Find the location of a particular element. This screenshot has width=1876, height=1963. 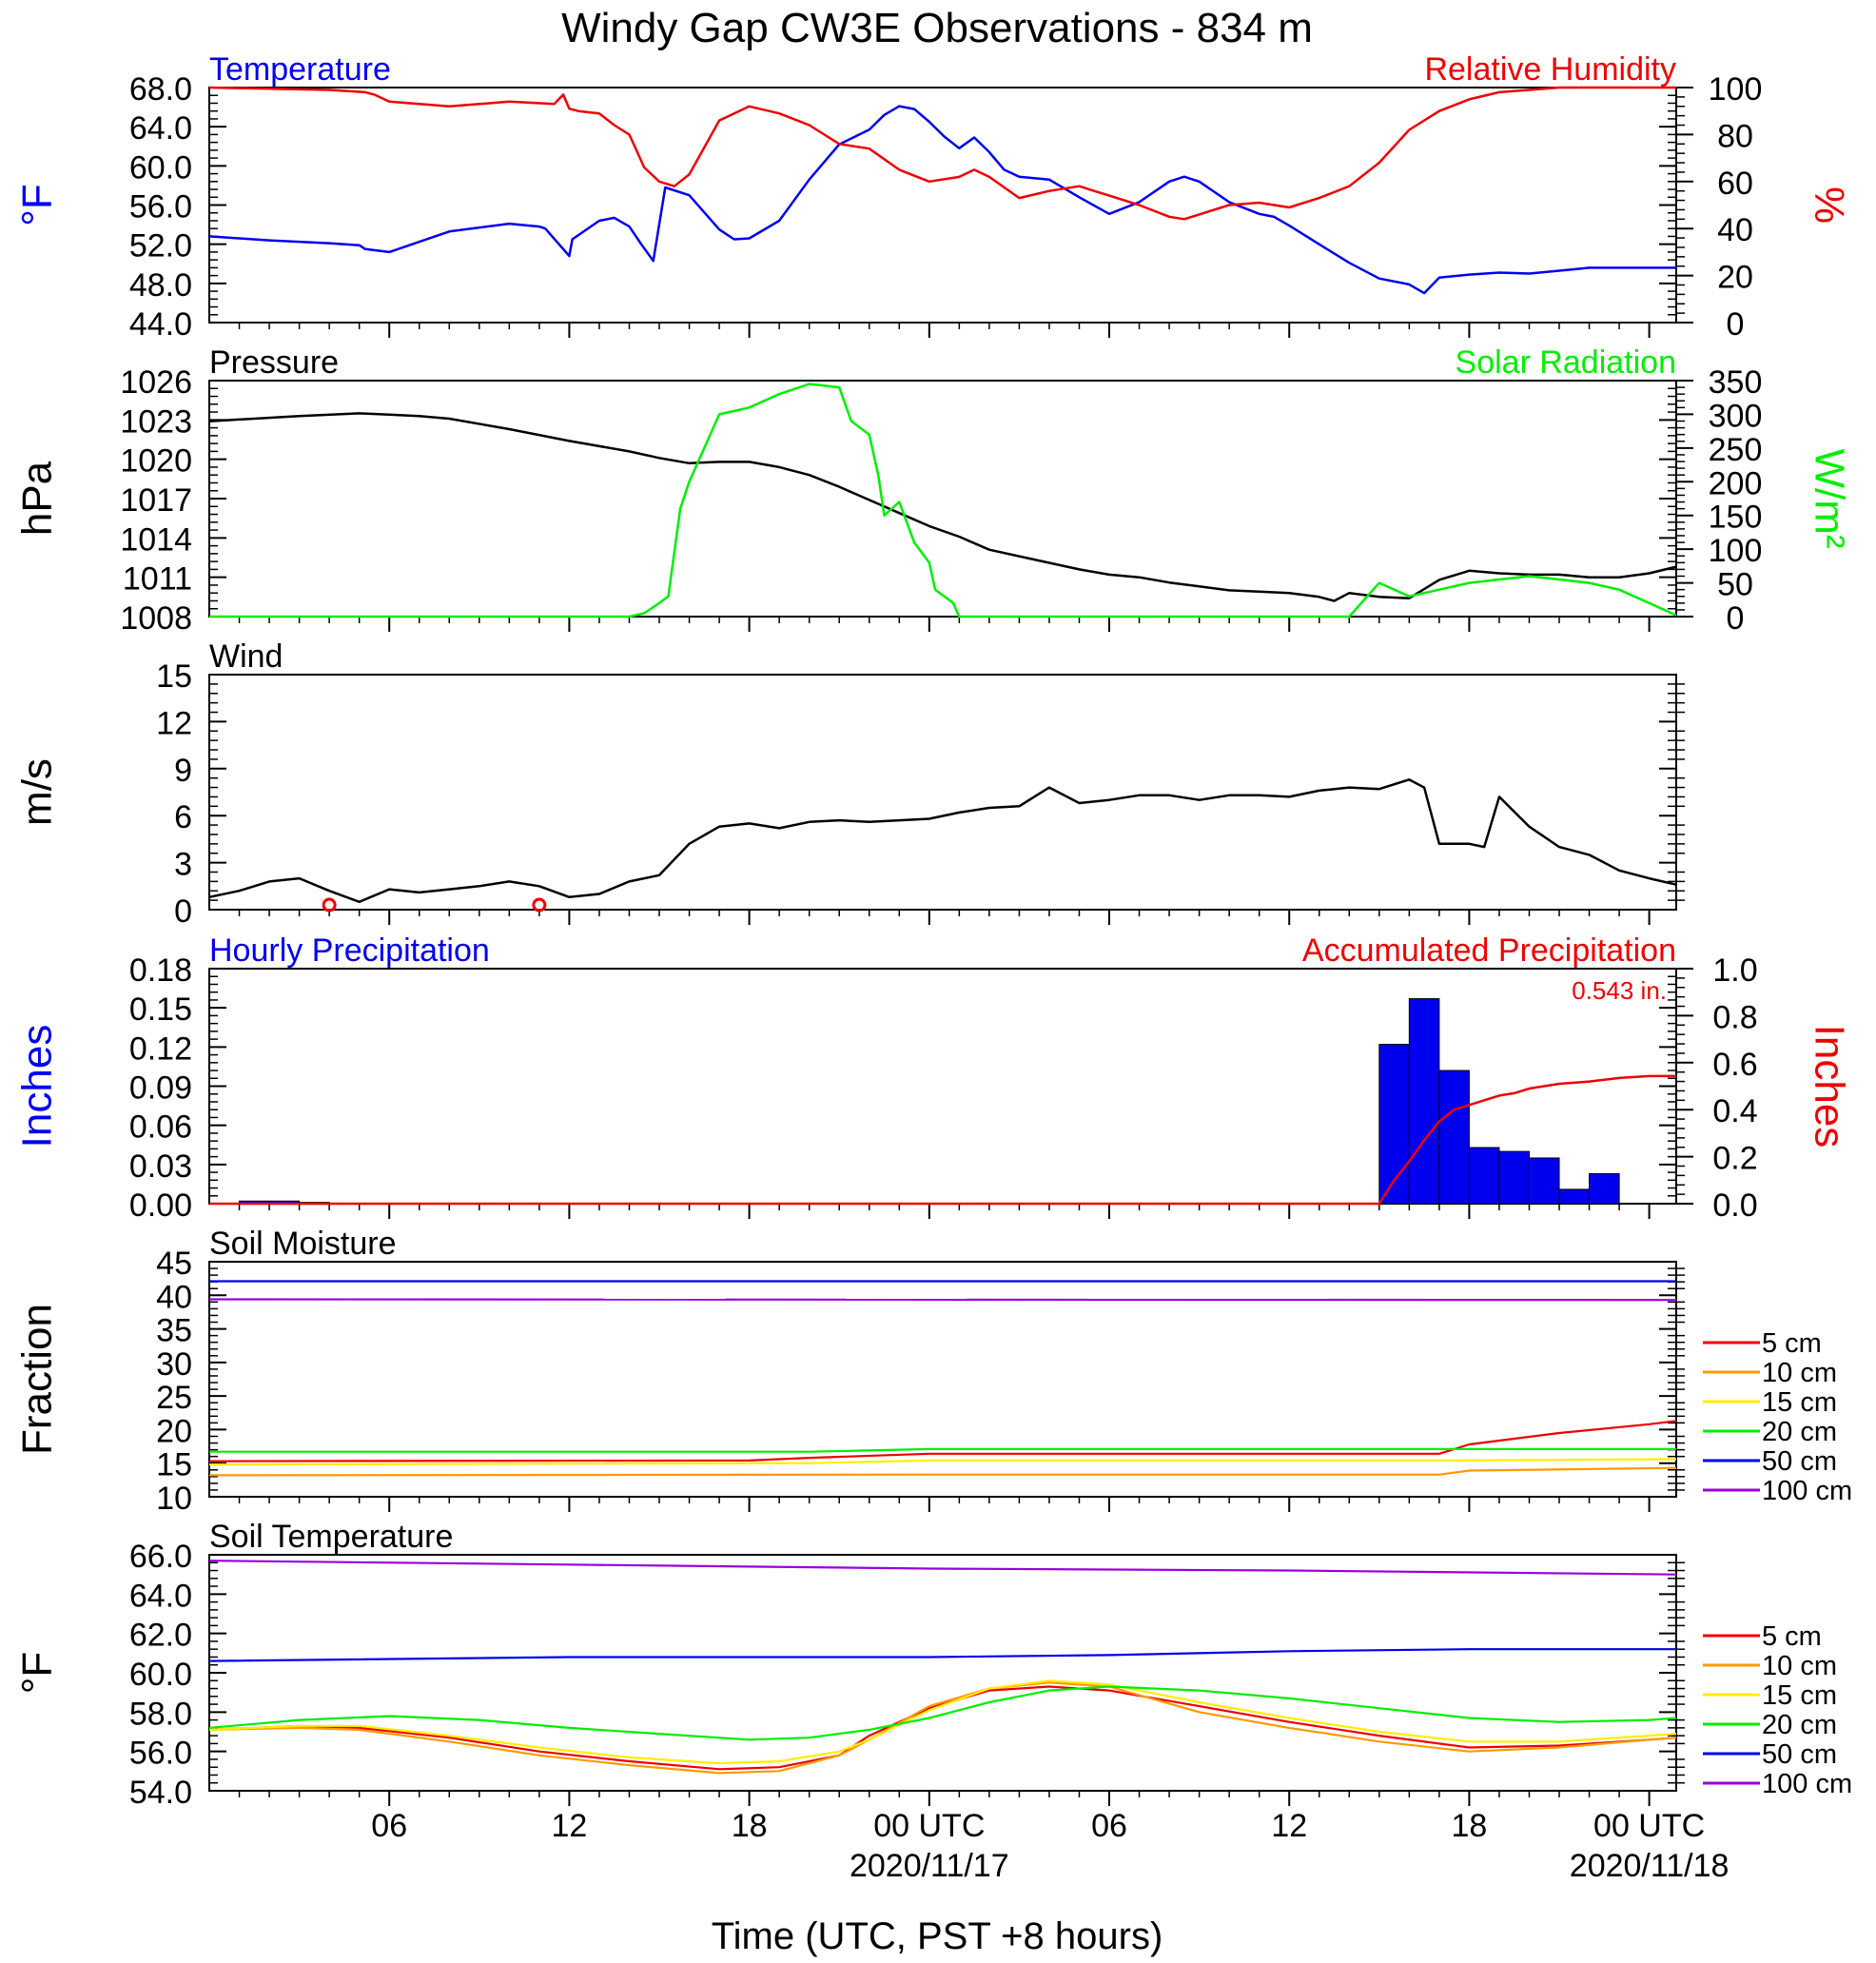

calm-wind-marker is located at coordinates (539, 905).